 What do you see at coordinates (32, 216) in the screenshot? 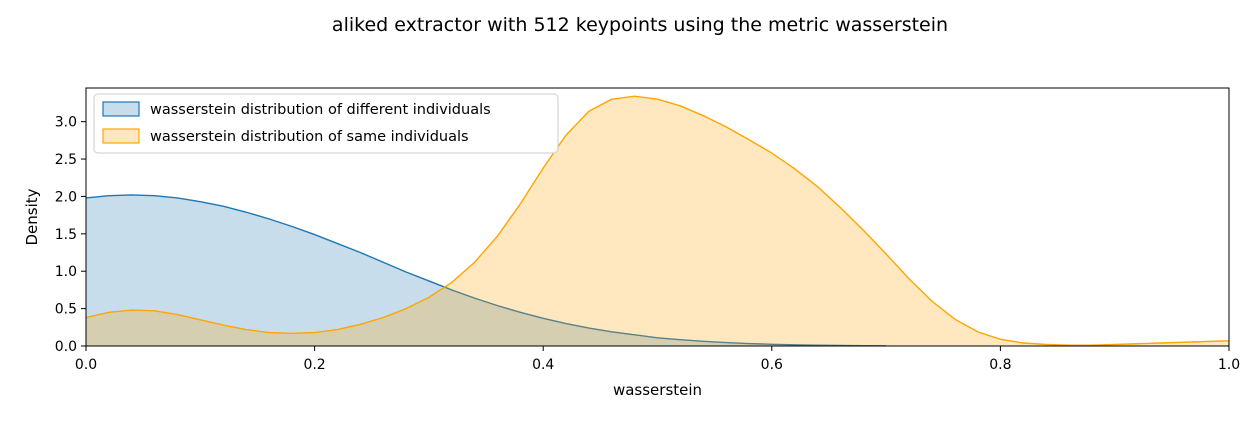
I see `y-axis-label: Density` at bounding box center [32, 216].